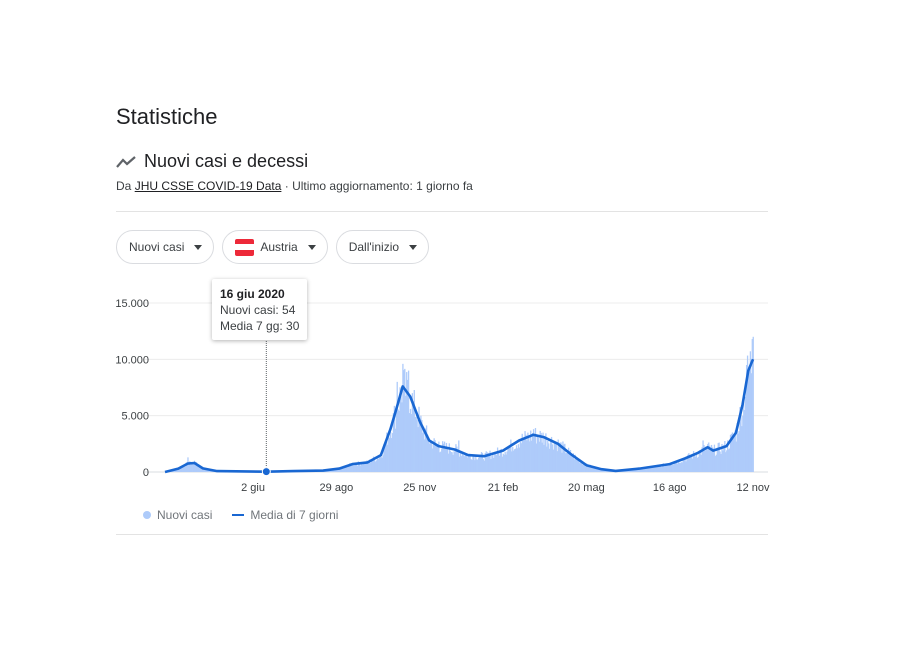 This screenshot has width=916, height=669. What do you see at coordinates (260, 326) in the screenshot?
I see `tooltip-avg: Media 7 gg: 30` at bounding box center [260, 326].